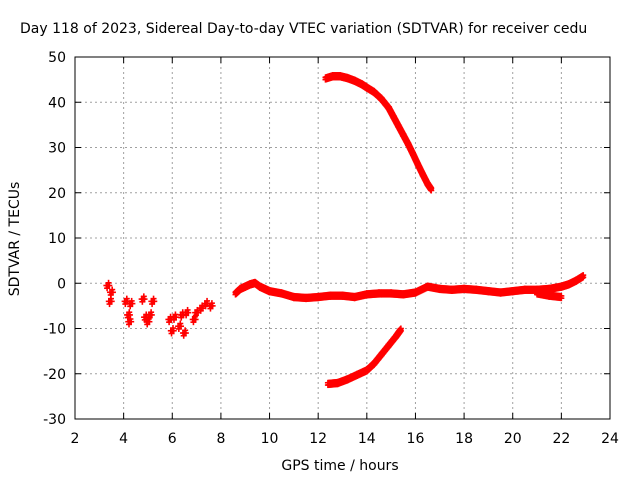 The image size is (640, 480). I want to click on y-tick-label: -30, so click(54, 420).